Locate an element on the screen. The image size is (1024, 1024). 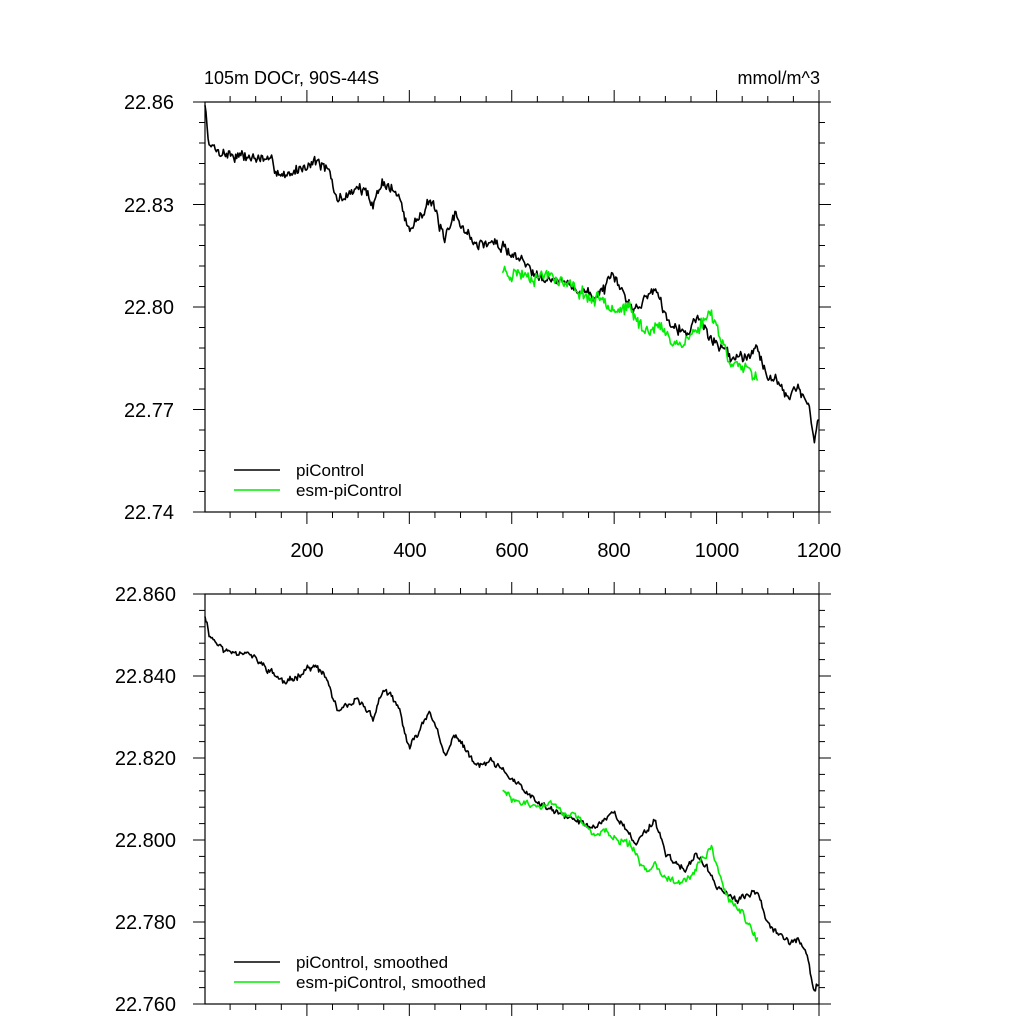
legend-label-esm-picontrol-smoothed: esm-piControl, smoothed is located at coordinates (391, 982).